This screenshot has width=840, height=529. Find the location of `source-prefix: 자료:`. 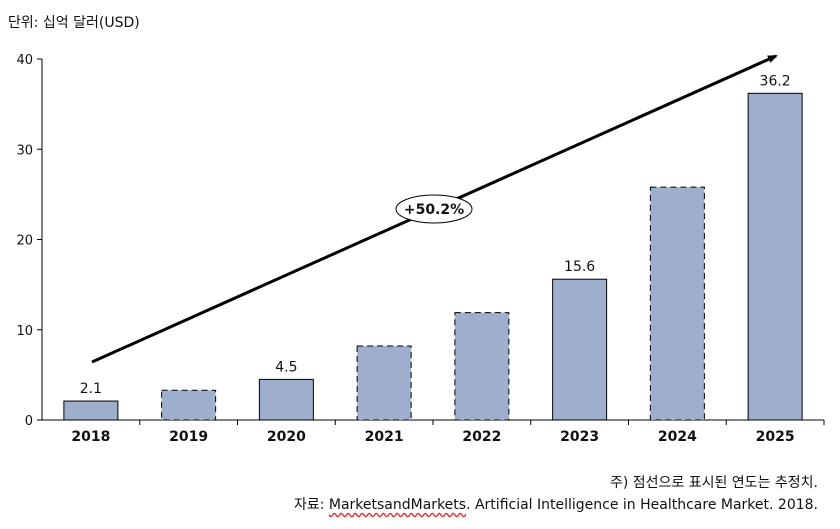

source-prefix: 자료: is located at coordinates (311, 505).